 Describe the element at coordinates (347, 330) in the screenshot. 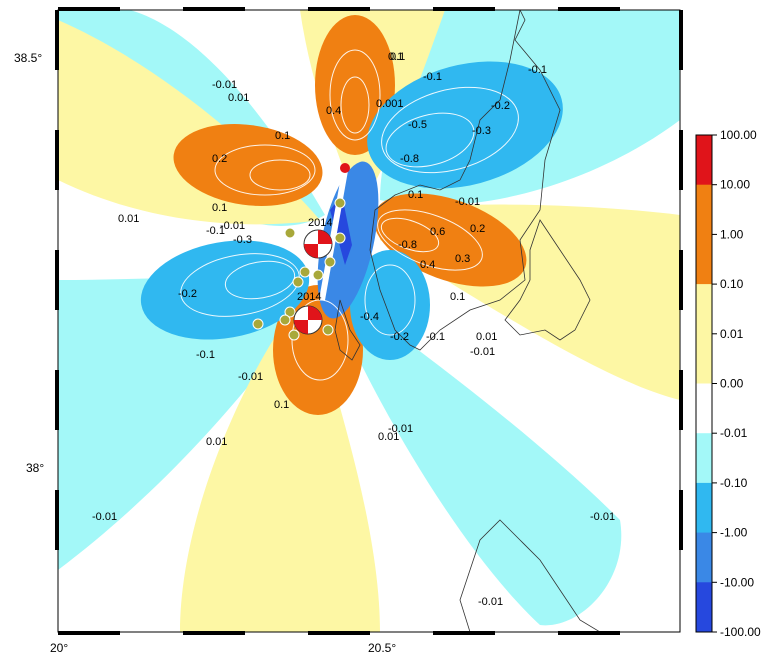

I see `coastline-islet` at that location.